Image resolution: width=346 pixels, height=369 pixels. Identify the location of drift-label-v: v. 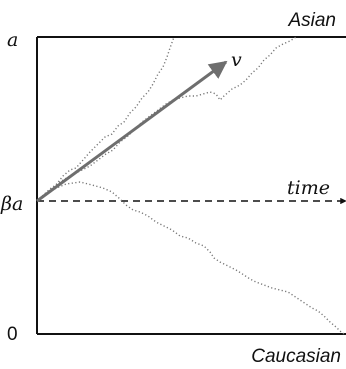
(236, 60).